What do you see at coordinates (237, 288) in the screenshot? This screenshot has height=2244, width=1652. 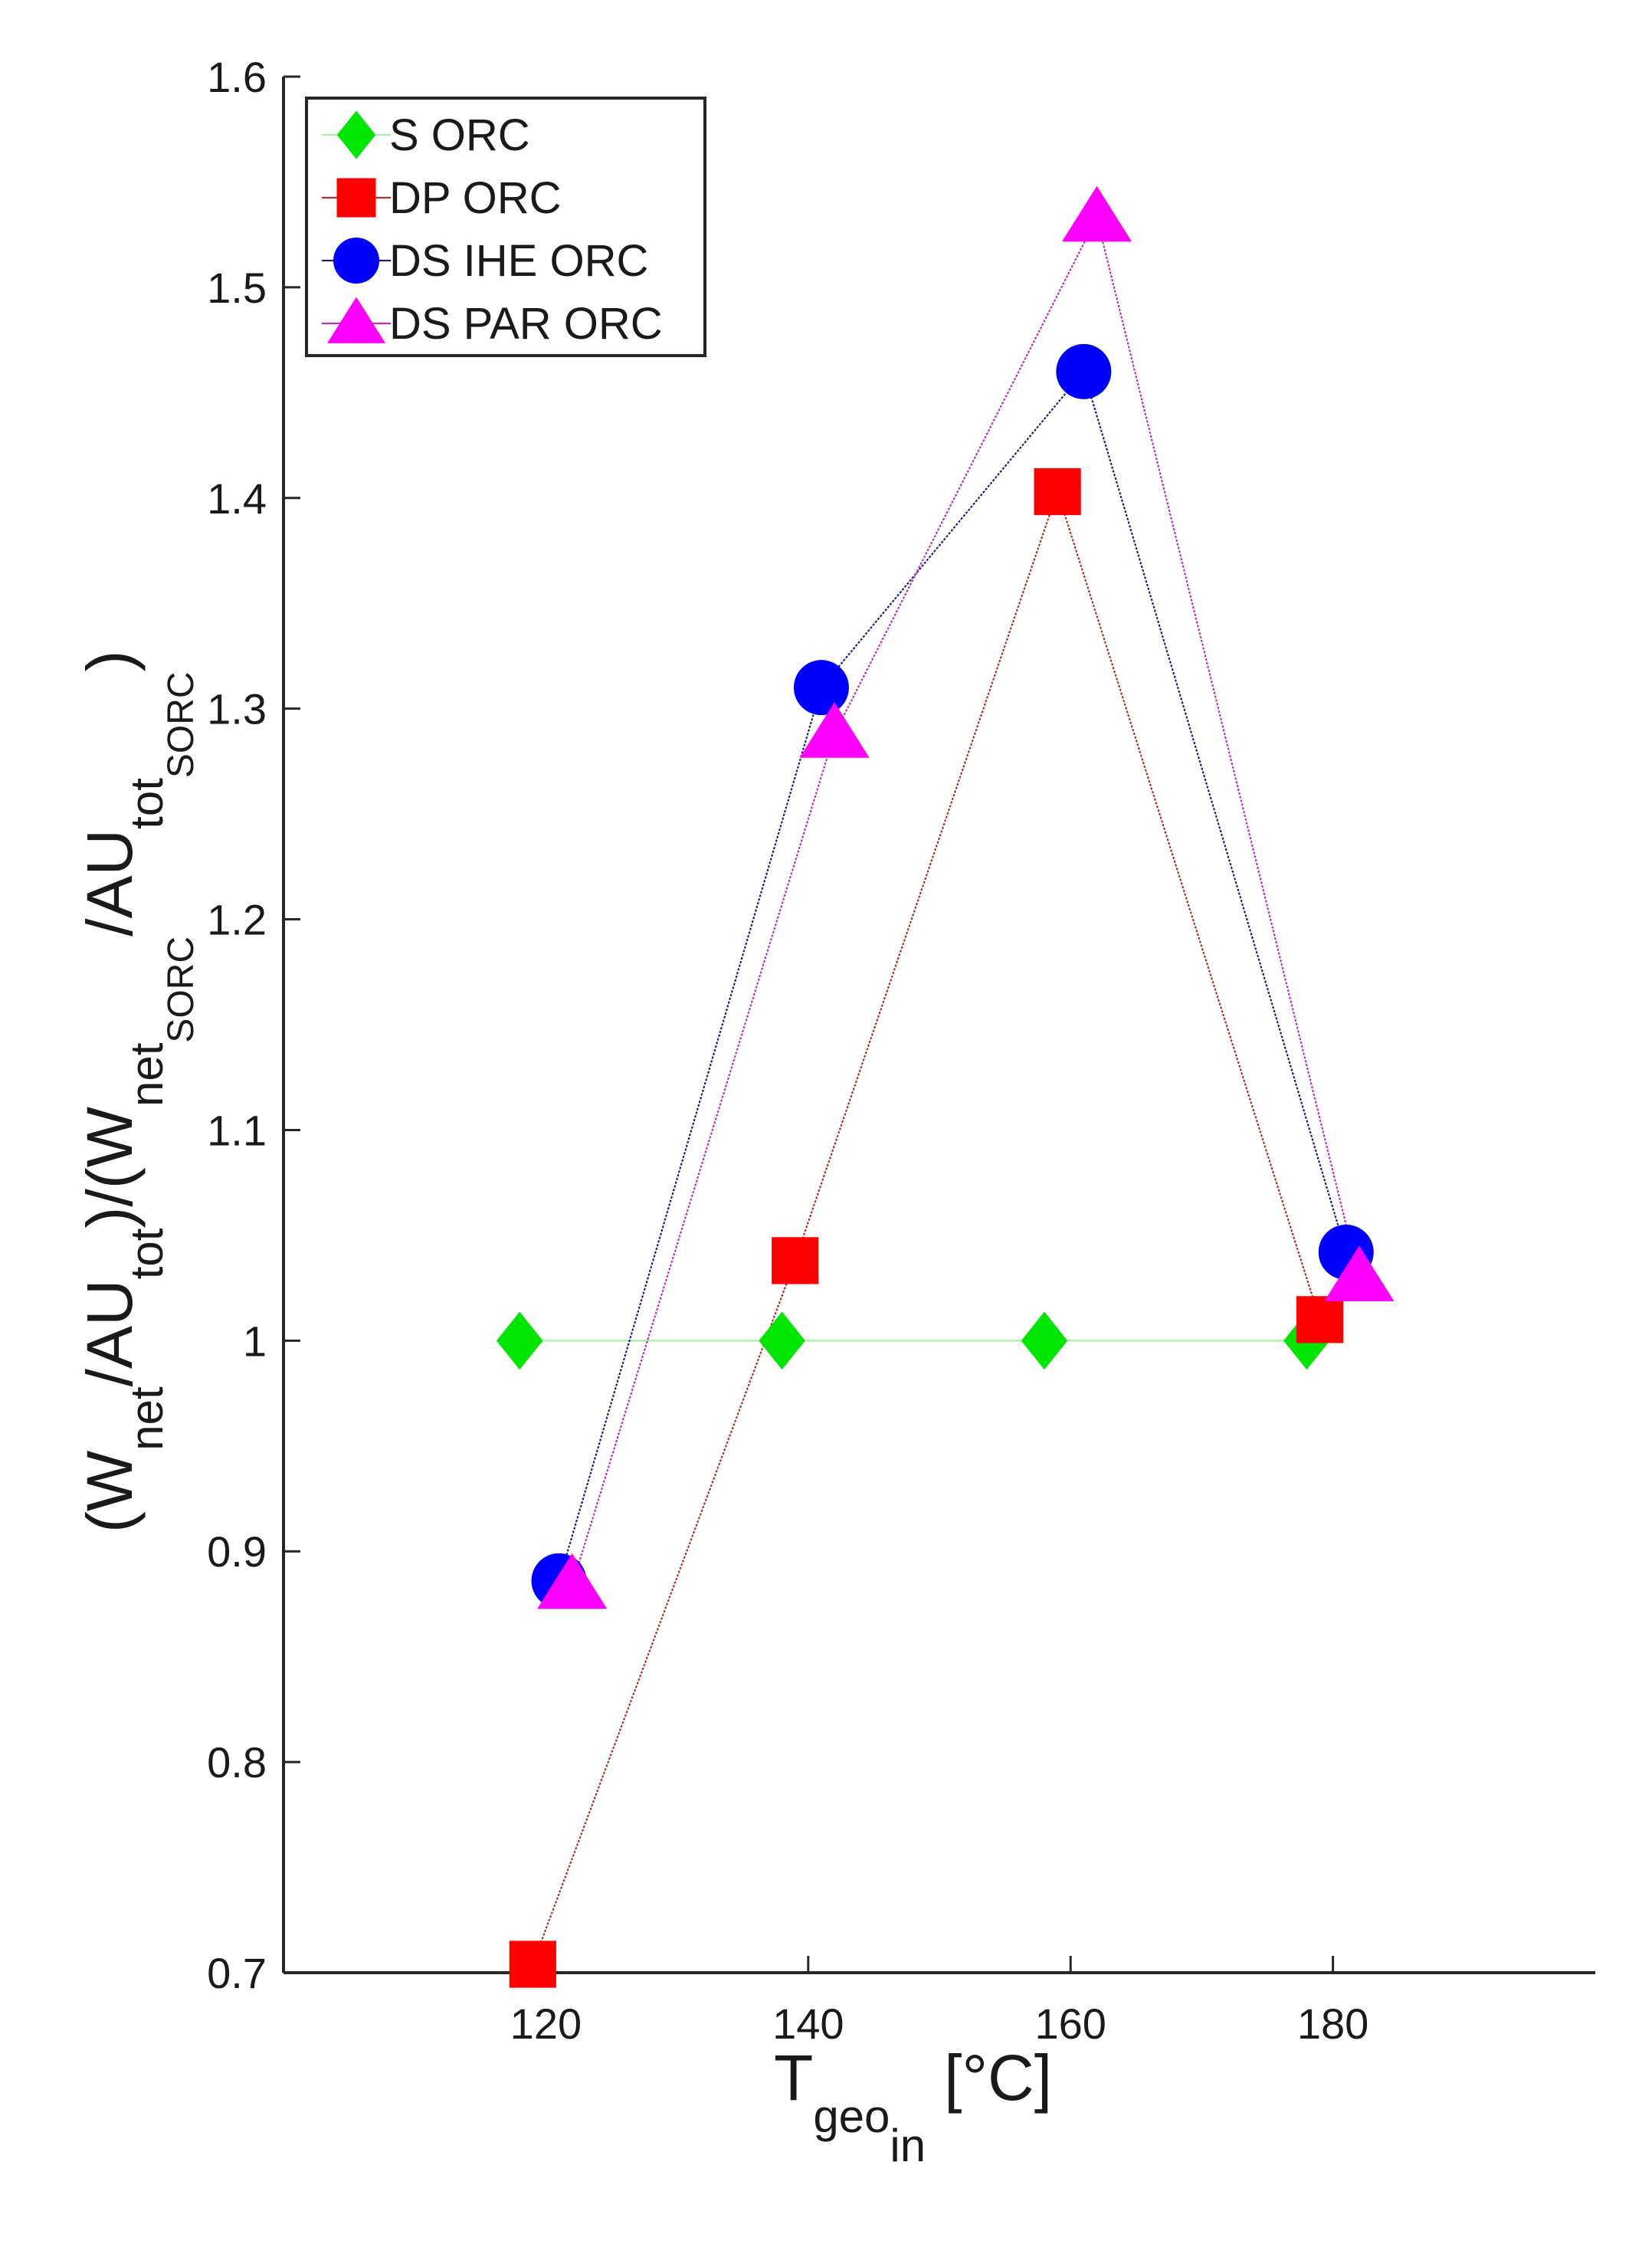 I see `y-tick-label: 1.5` at bounding box center [237, 288].